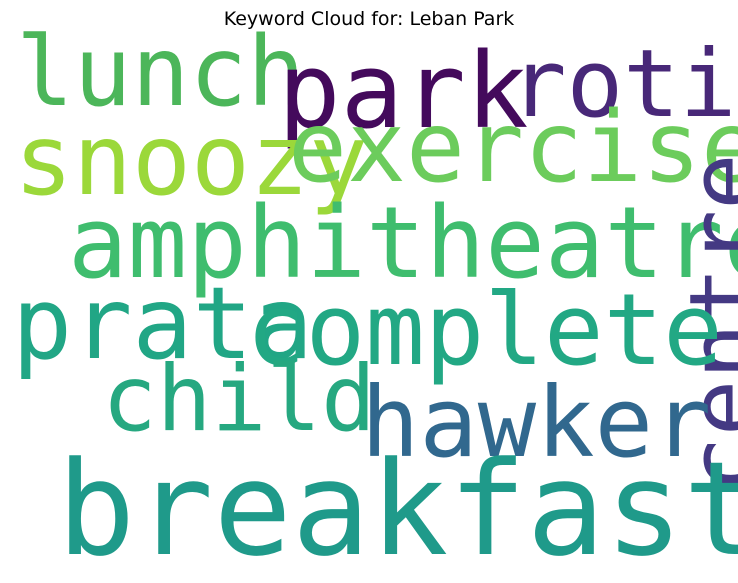 Image resolution: width=738 pixels, height=583 pixels. I want to click on word-complete: complete, so click(484, 330).